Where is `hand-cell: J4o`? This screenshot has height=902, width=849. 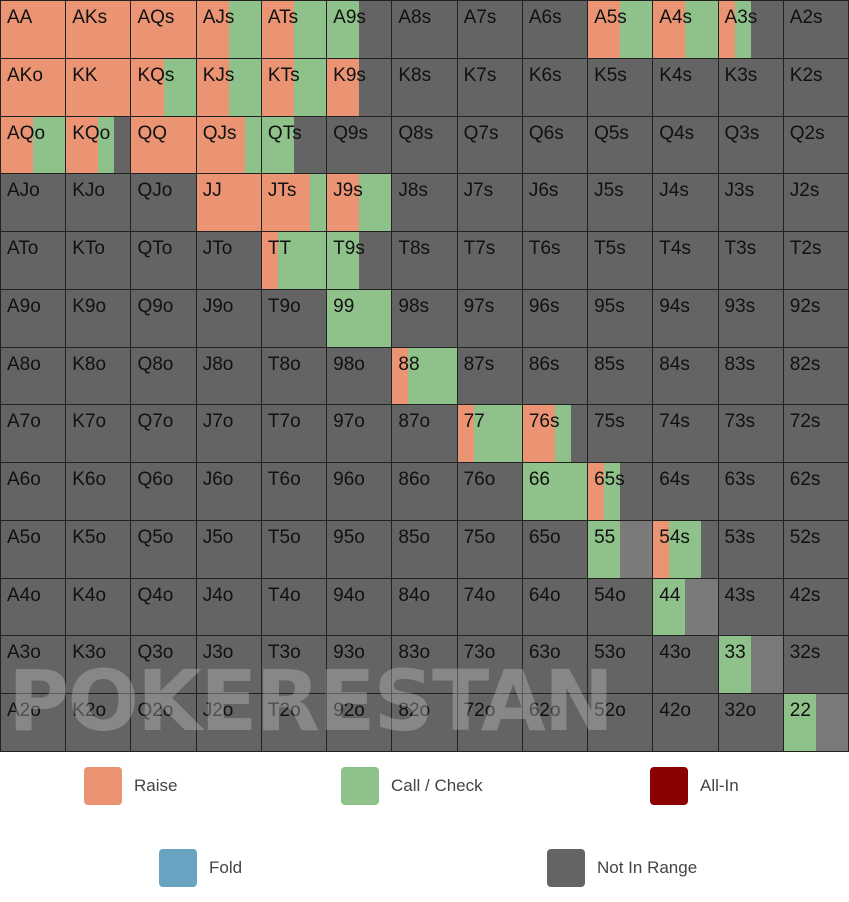 hand-cell: J4o is located at coordinates (228, 607).